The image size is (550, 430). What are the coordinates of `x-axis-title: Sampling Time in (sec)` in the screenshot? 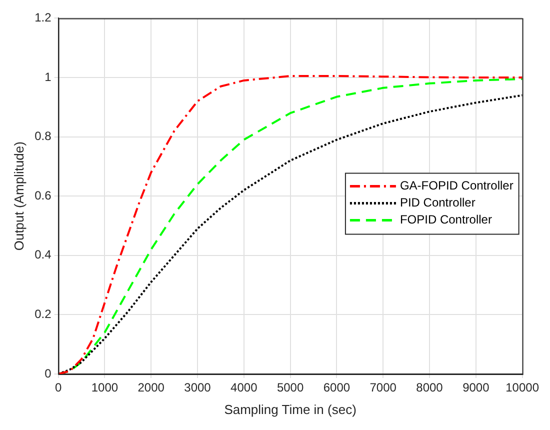 It's located at (290, 409).